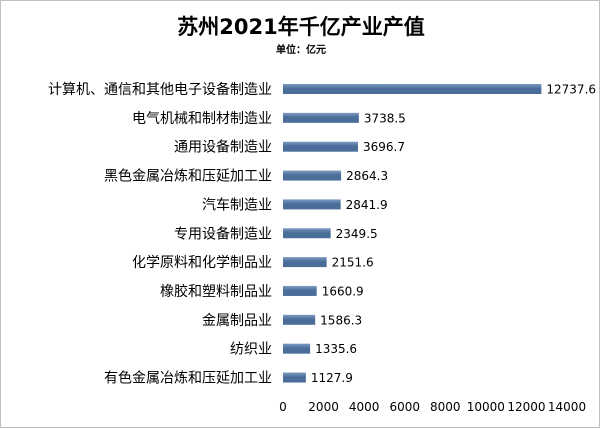  Describe the element at coordinates (237, 204) in the screenshot. I see `category-label: 汽车制造业` at that location.